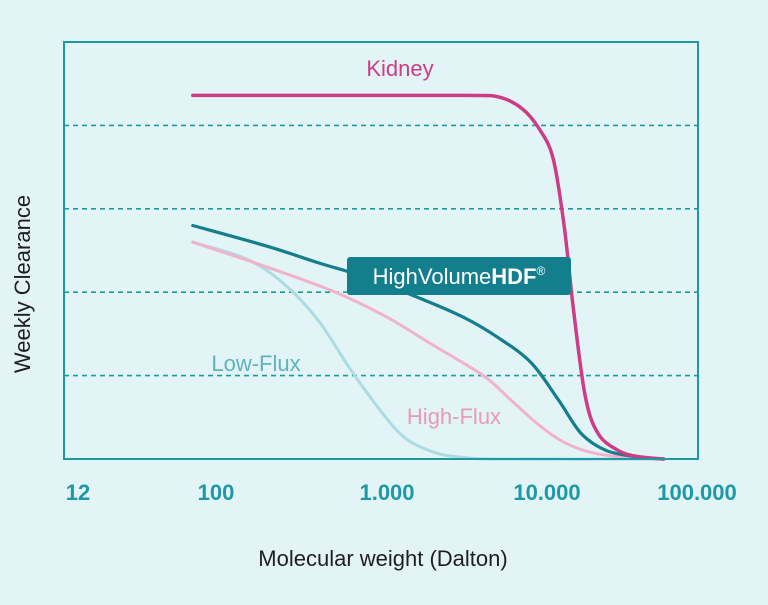 The height and width of the screenshot is (605, 768). What do you see at coordinates (216, 492) in the screenshot?
I see `x-tick-label-2: 100` at bounding box center [216, 492].